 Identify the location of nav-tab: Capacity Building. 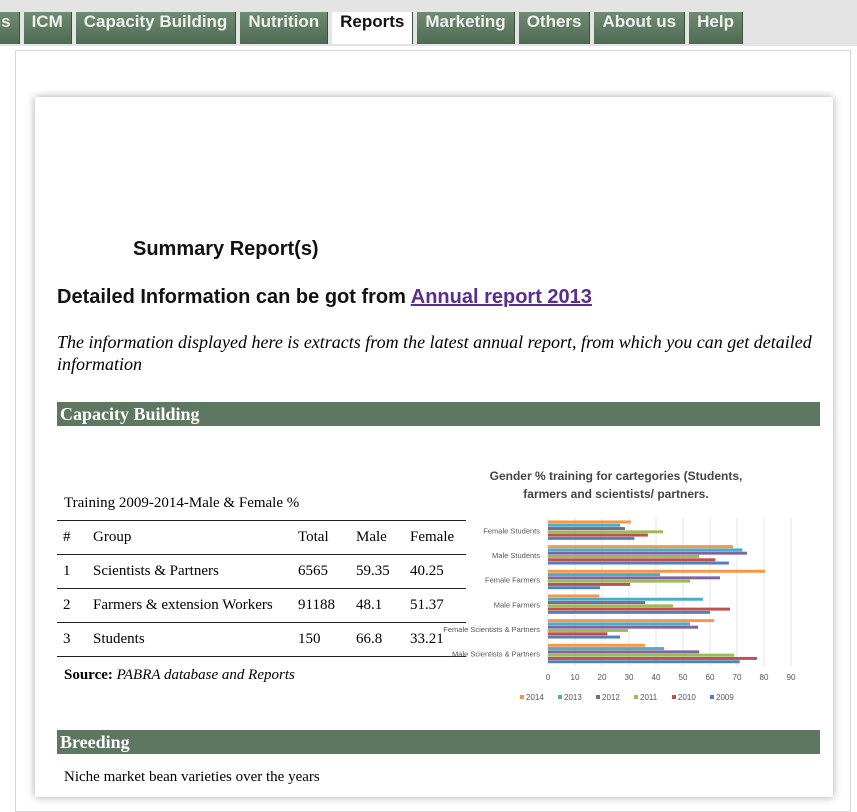
(156, 28).